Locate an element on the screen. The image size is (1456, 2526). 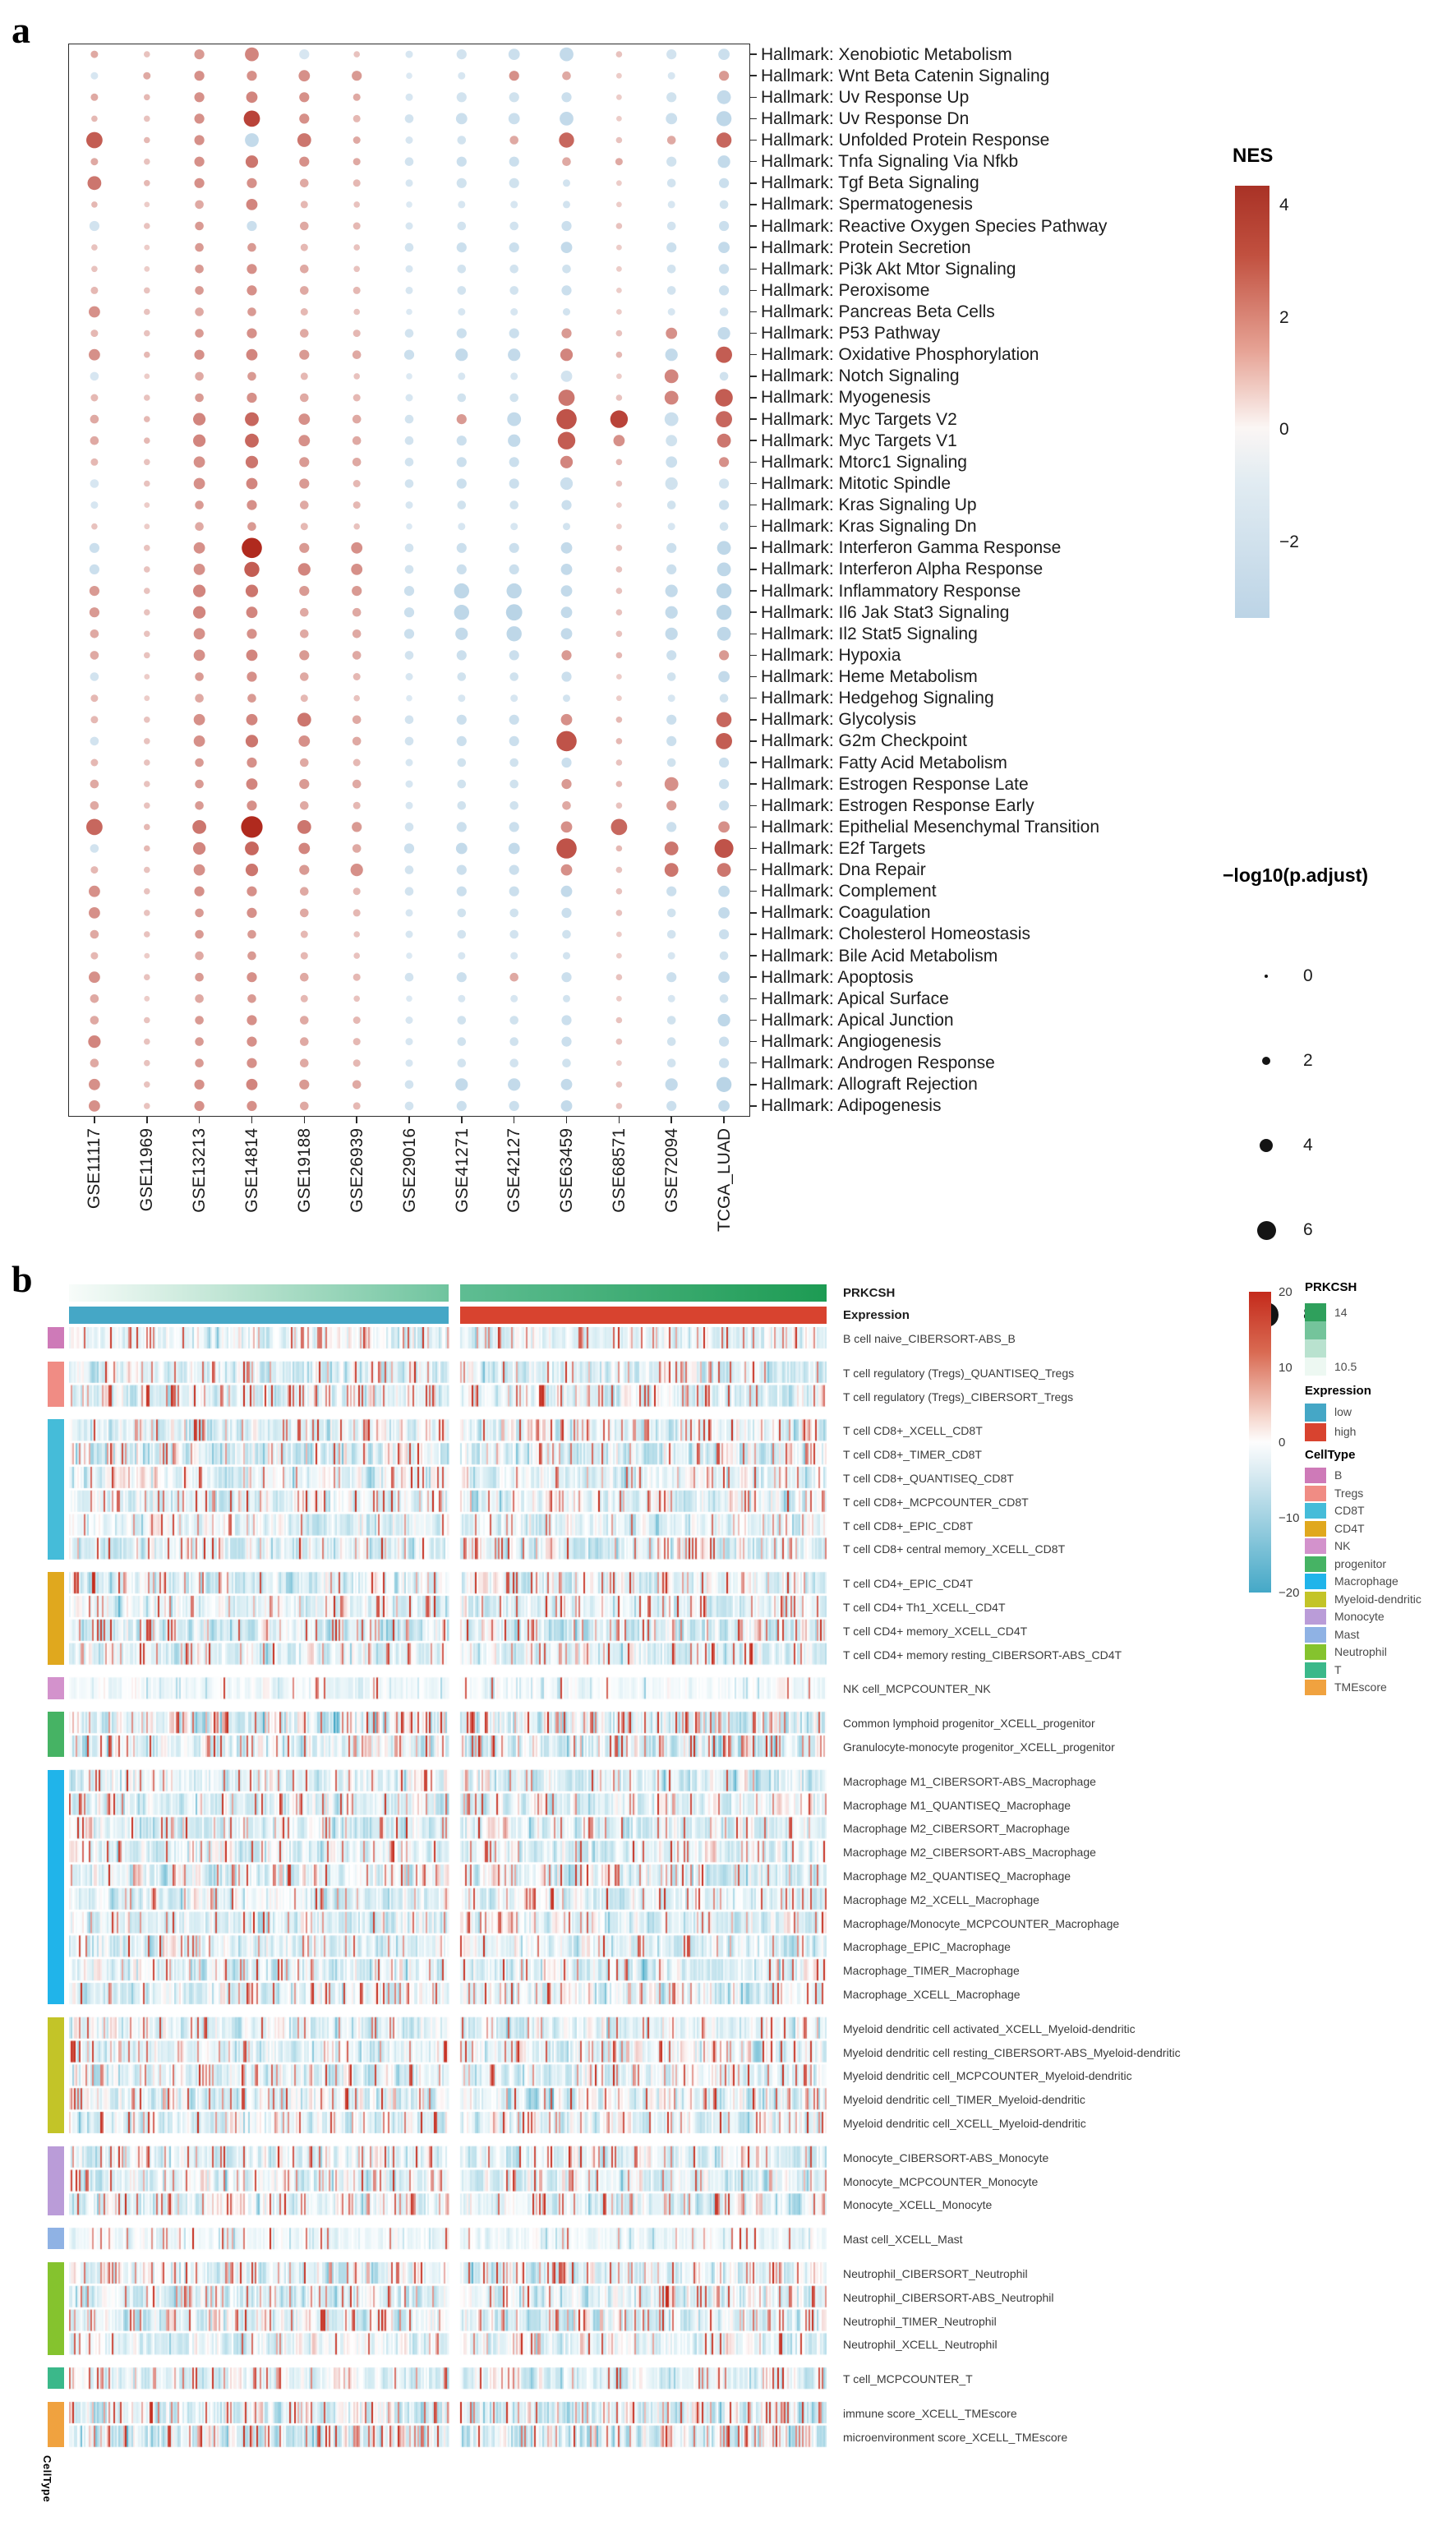
celltype-block-tmescore is located at coordinates (56, 2425).